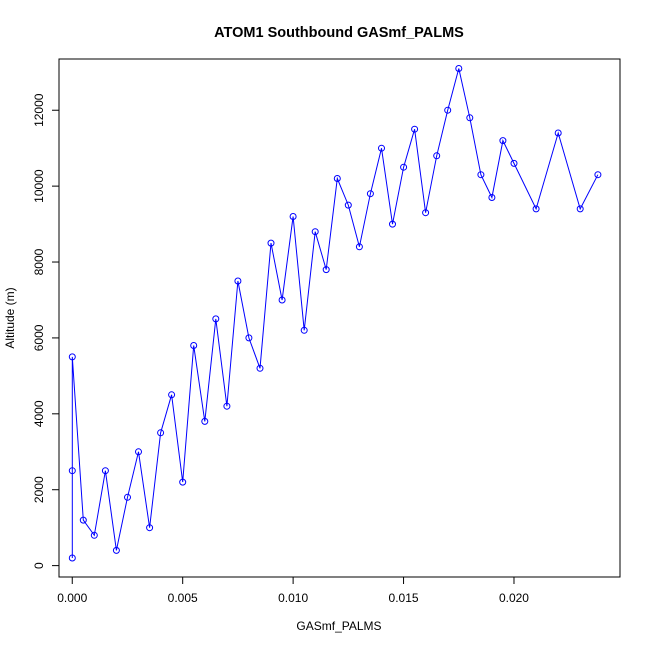 Image resolution: width=650 pixels, height=650 pixels. Describe the element at coordinates (39, 261) in the screenshot. I see `y-tick-label: 8000` at that location.